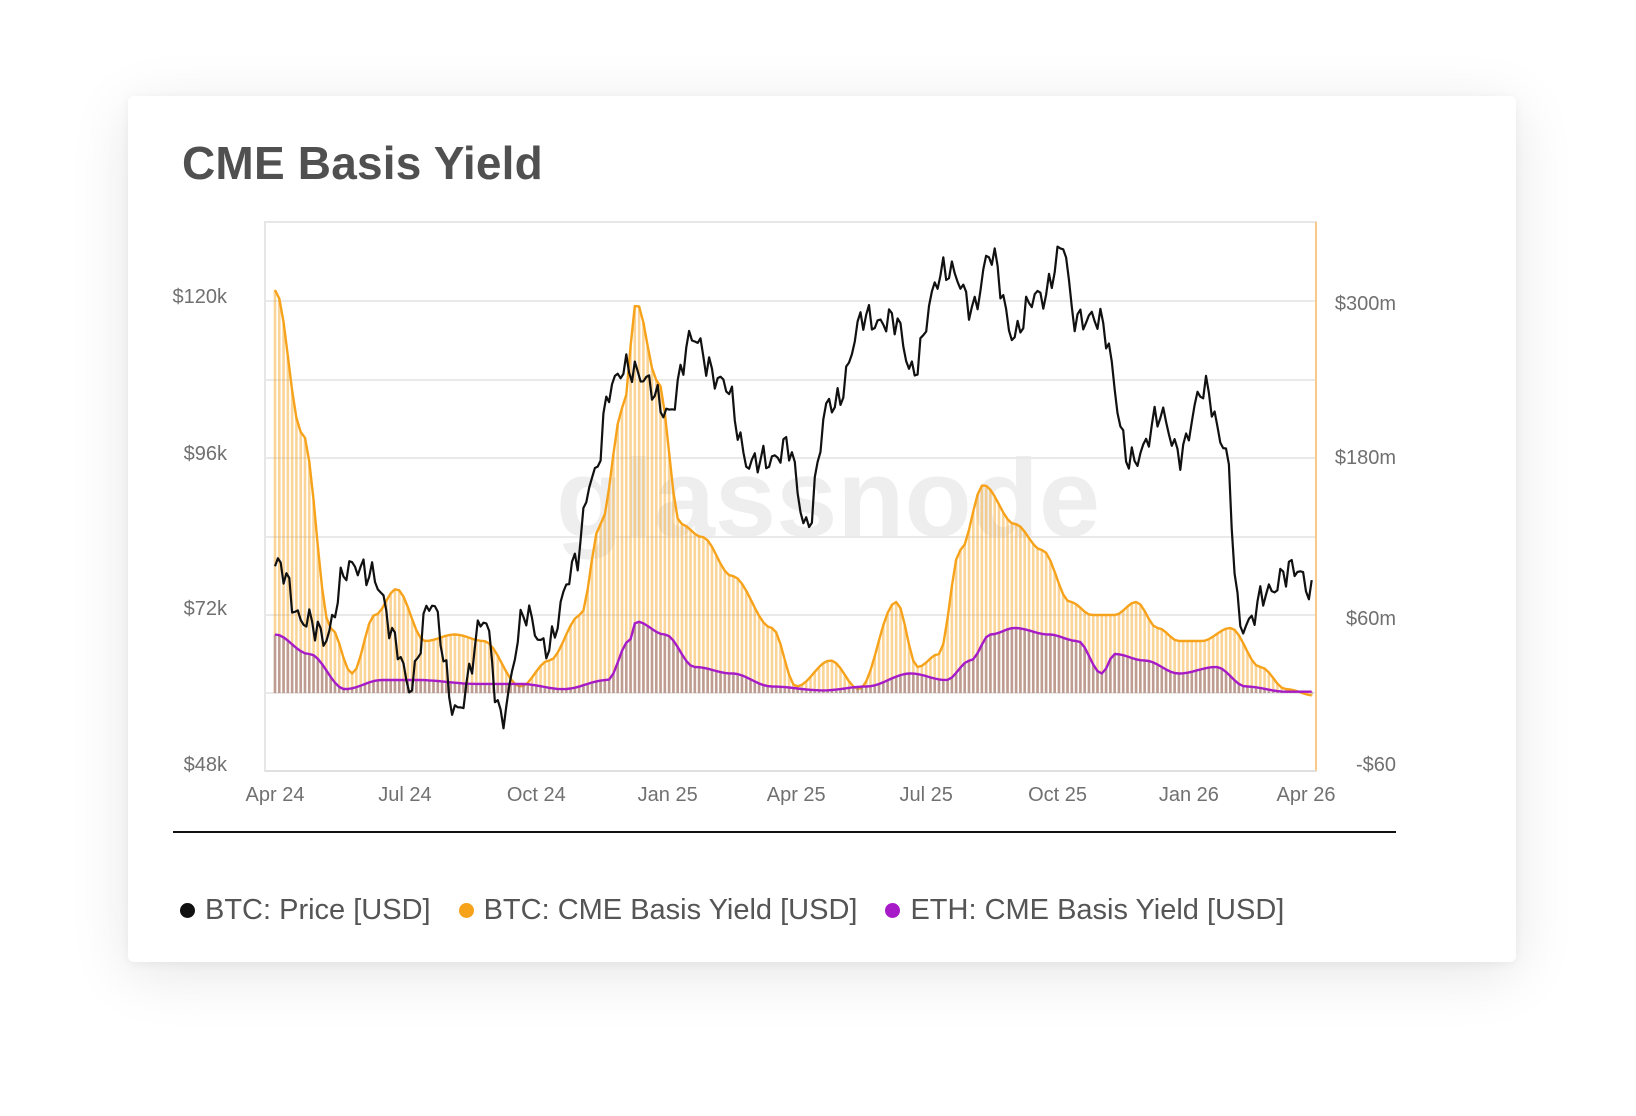 This screenshot has height=1116, width=1636. I want to click on legend-item-btc-price: BTC: Price [USD], so click(305, 910).